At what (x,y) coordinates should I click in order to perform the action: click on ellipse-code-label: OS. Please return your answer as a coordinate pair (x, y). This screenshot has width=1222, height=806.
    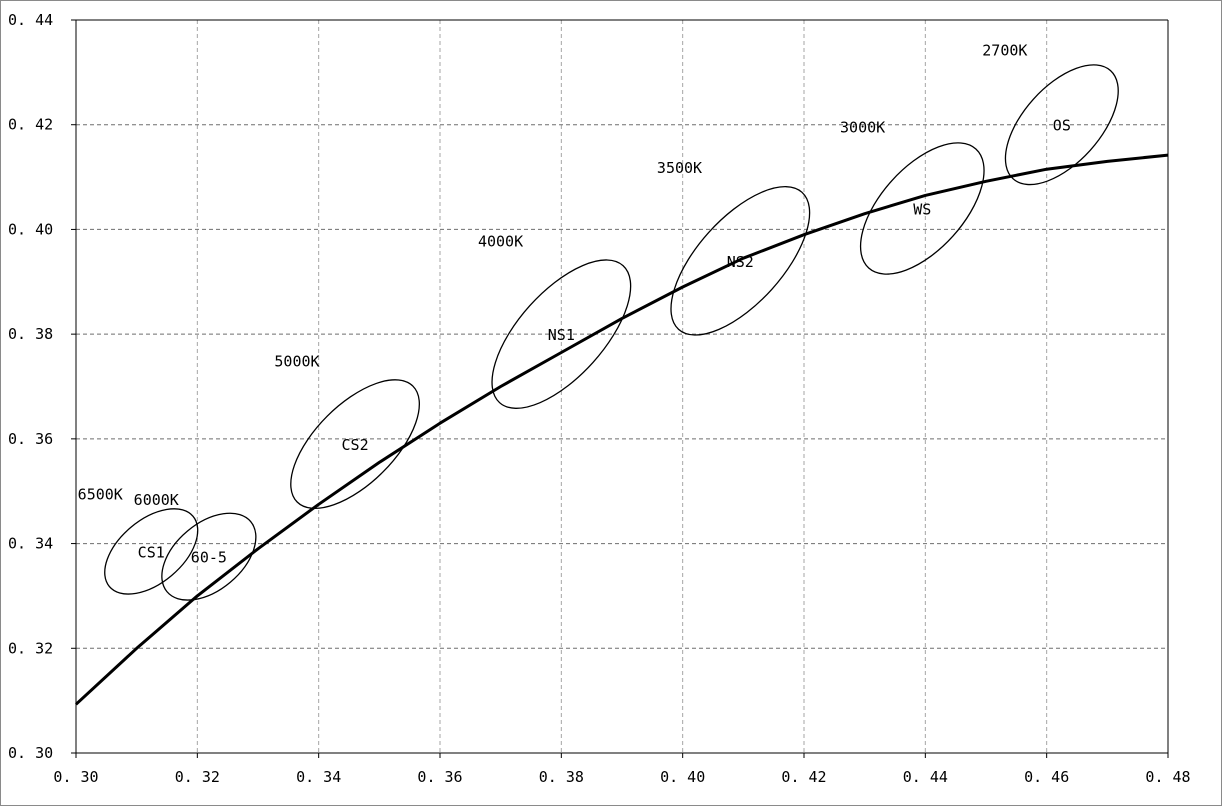
    Looking at the image, I should click on (1062, 126).